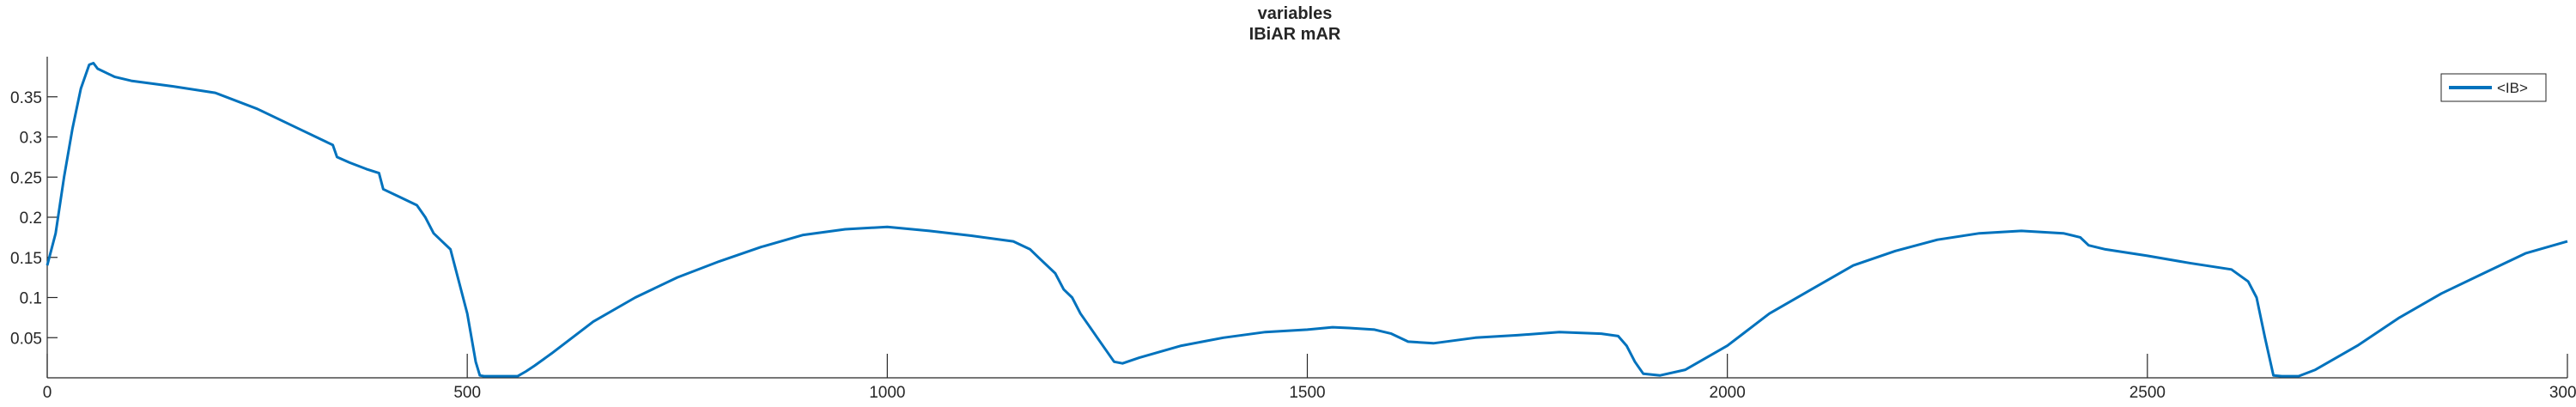 The width and height of the screenshot is (2576, 407). What do you see at coordinates (2148, 393) in the screenshot?
I see `x-tick-label: 2500` at bounding box center [2148, 393].